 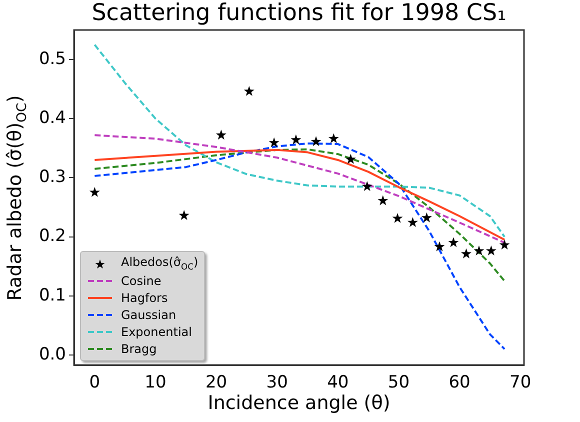 I want to click on legend-label: Cosine, so click(x=141, y=281).